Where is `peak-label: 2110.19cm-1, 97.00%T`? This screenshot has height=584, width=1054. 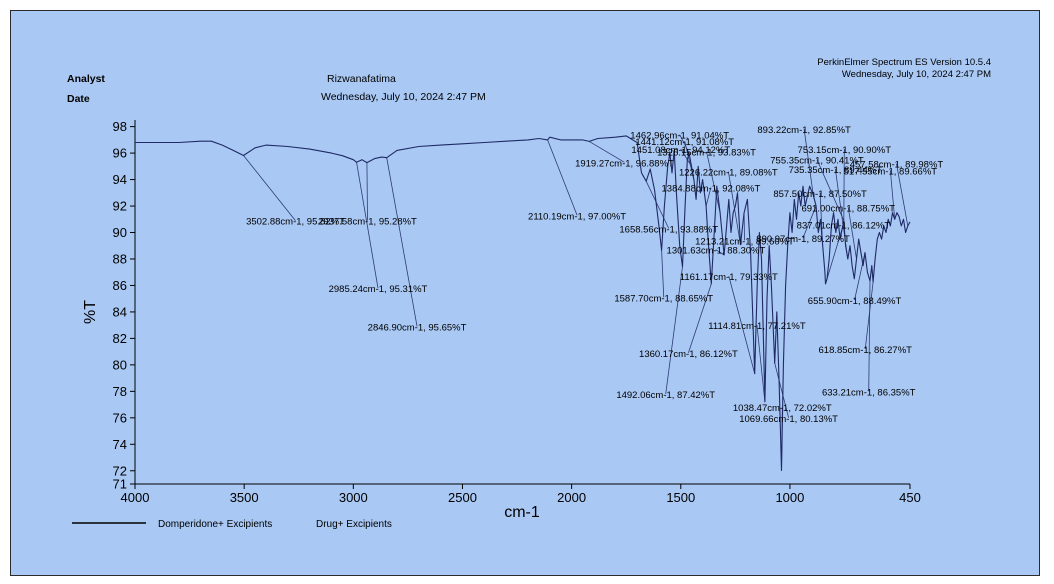
peak-label: 2110.19cm-1, 97.00%T is located at coordinates (577, 216).